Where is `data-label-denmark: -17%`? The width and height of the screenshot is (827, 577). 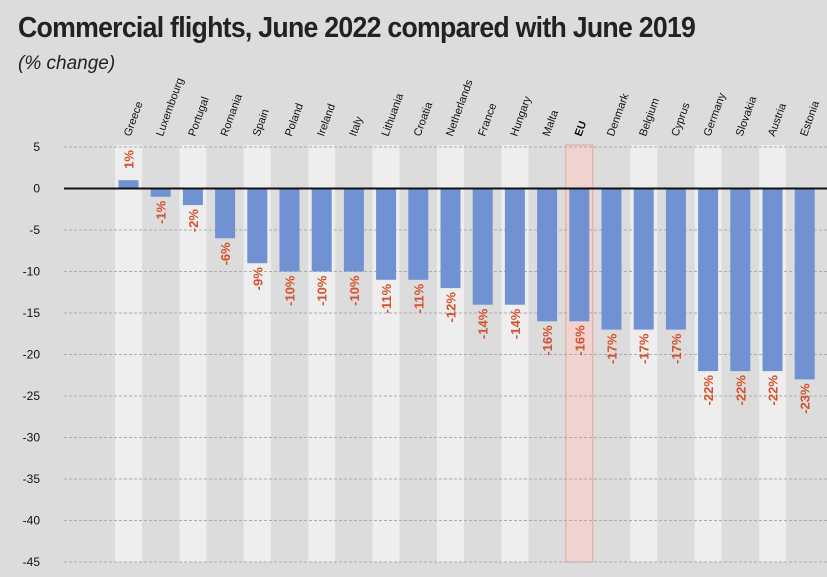 data-label-denmark: -17% is located at coordinates (612, 348).